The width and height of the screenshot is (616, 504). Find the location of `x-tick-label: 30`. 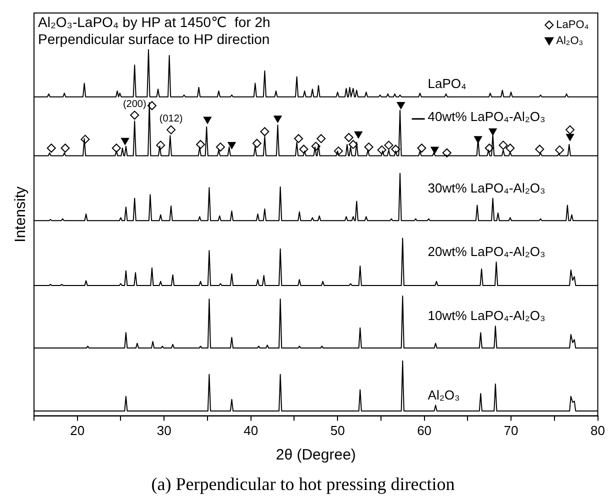

x-tick-label: 30 is located at coordinates (164, 430).